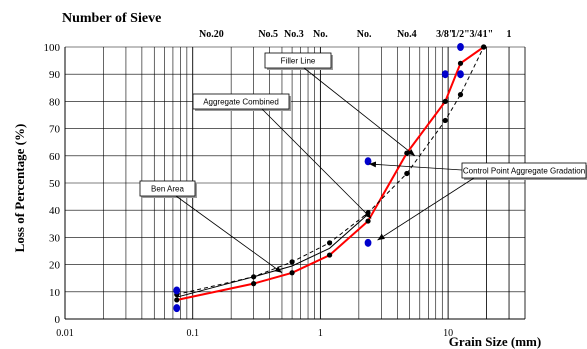 The width and height of the screenshot is (587, 349). What do you see at coordinates (52, 48) in the screenshot?
I see `y-tick-label: 100` at bounding box center [52, 48].